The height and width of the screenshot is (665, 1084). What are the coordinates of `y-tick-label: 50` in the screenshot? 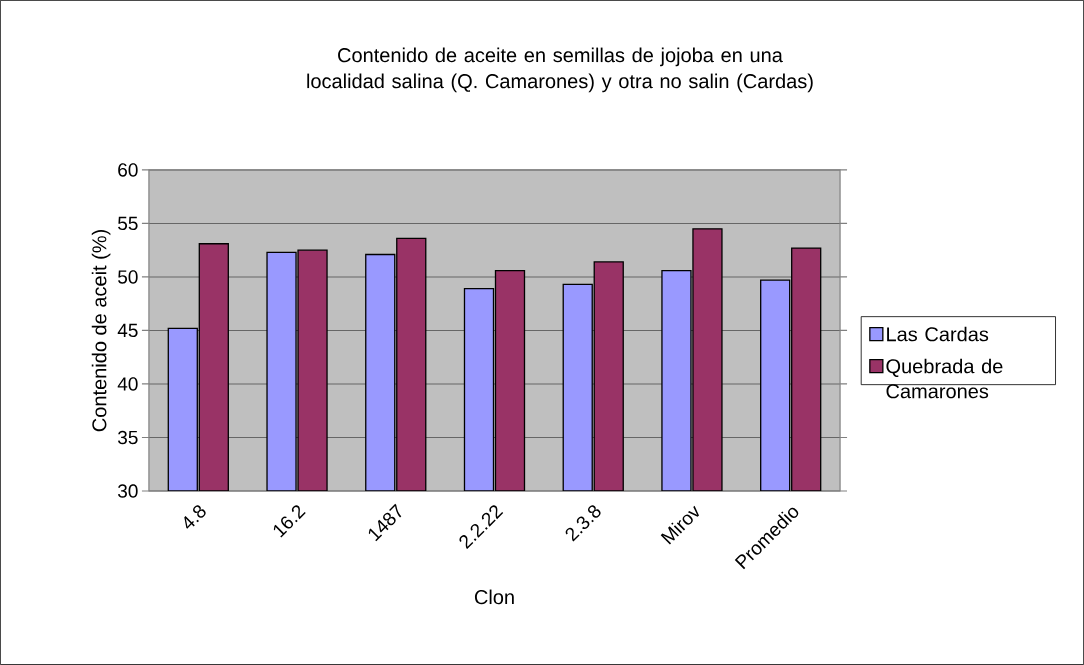 It's located at (128, 277).